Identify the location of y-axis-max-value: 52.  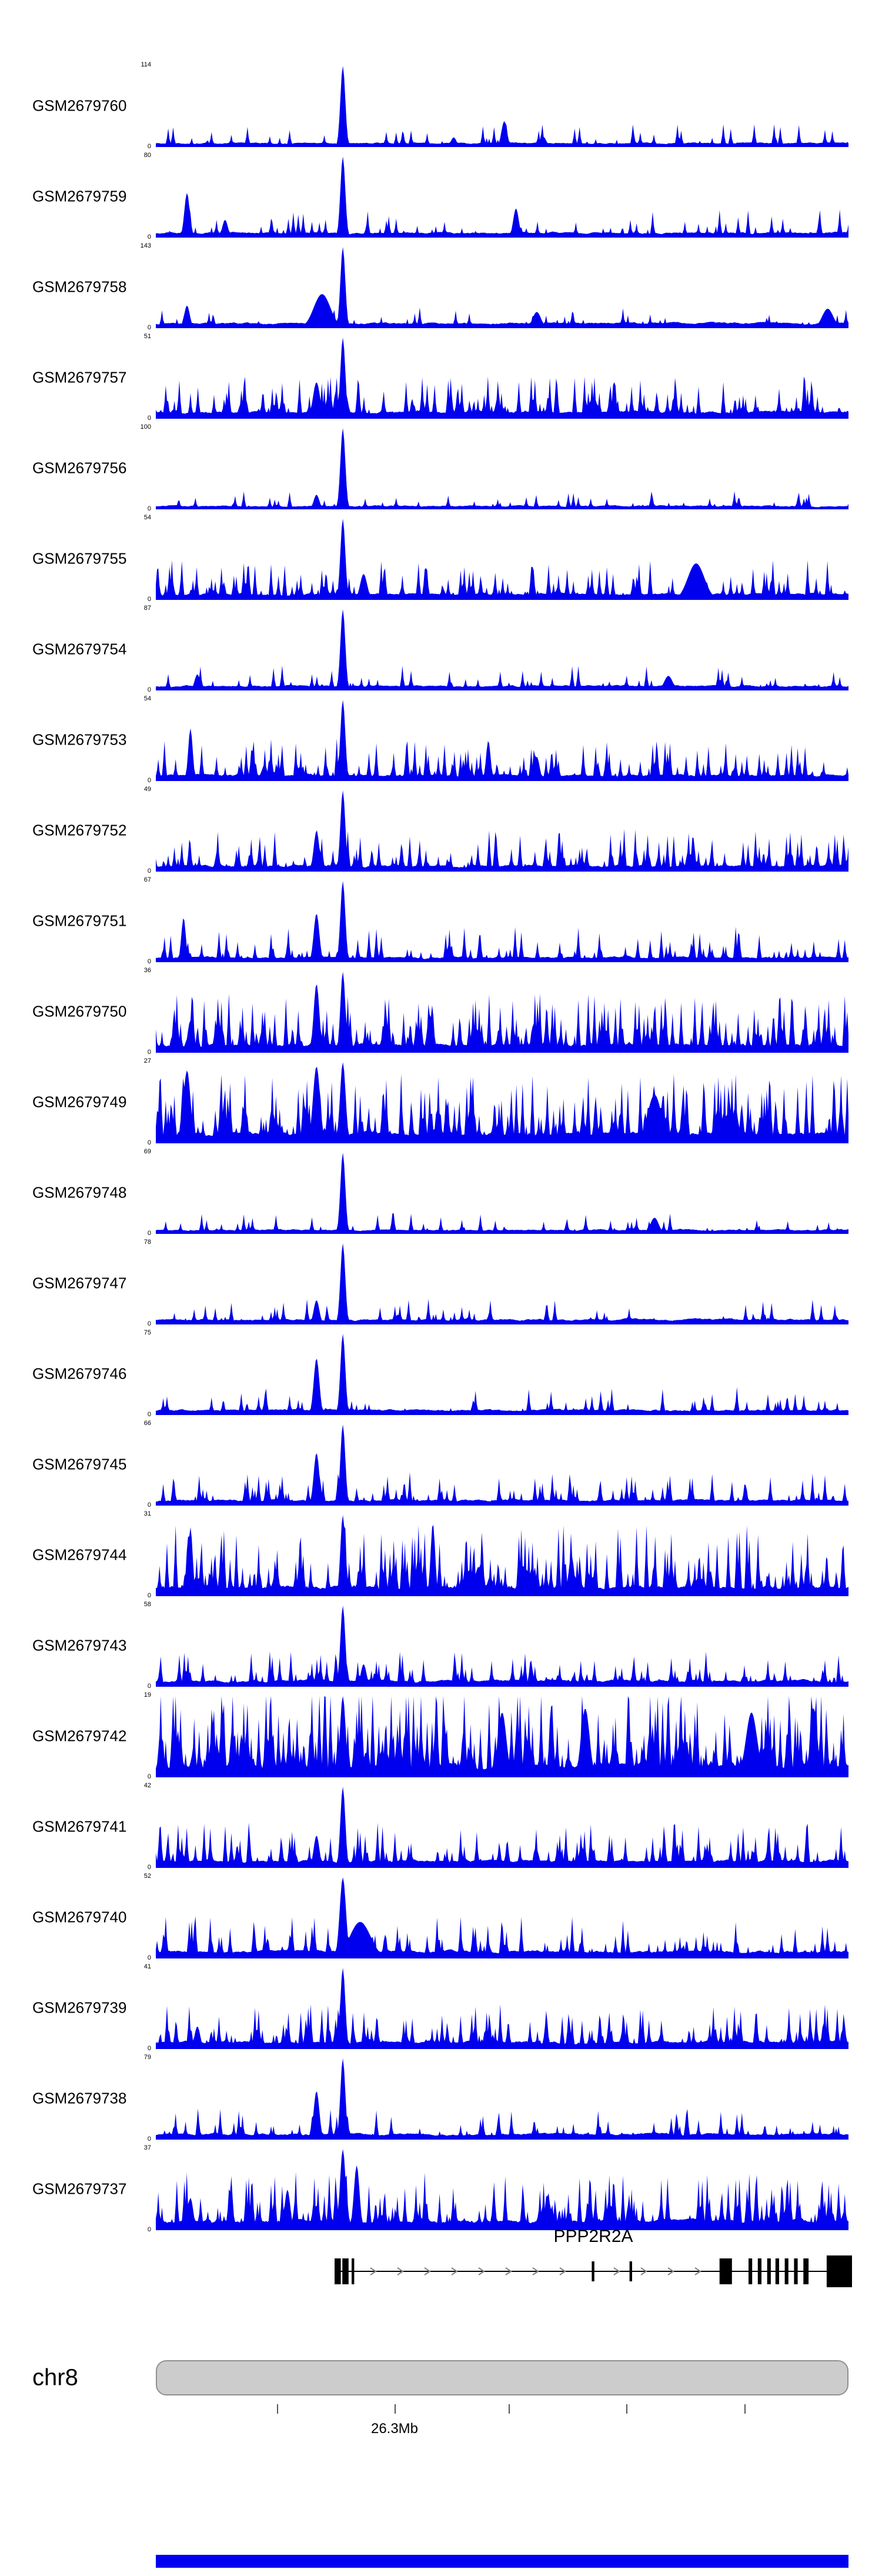
(147, 1876).